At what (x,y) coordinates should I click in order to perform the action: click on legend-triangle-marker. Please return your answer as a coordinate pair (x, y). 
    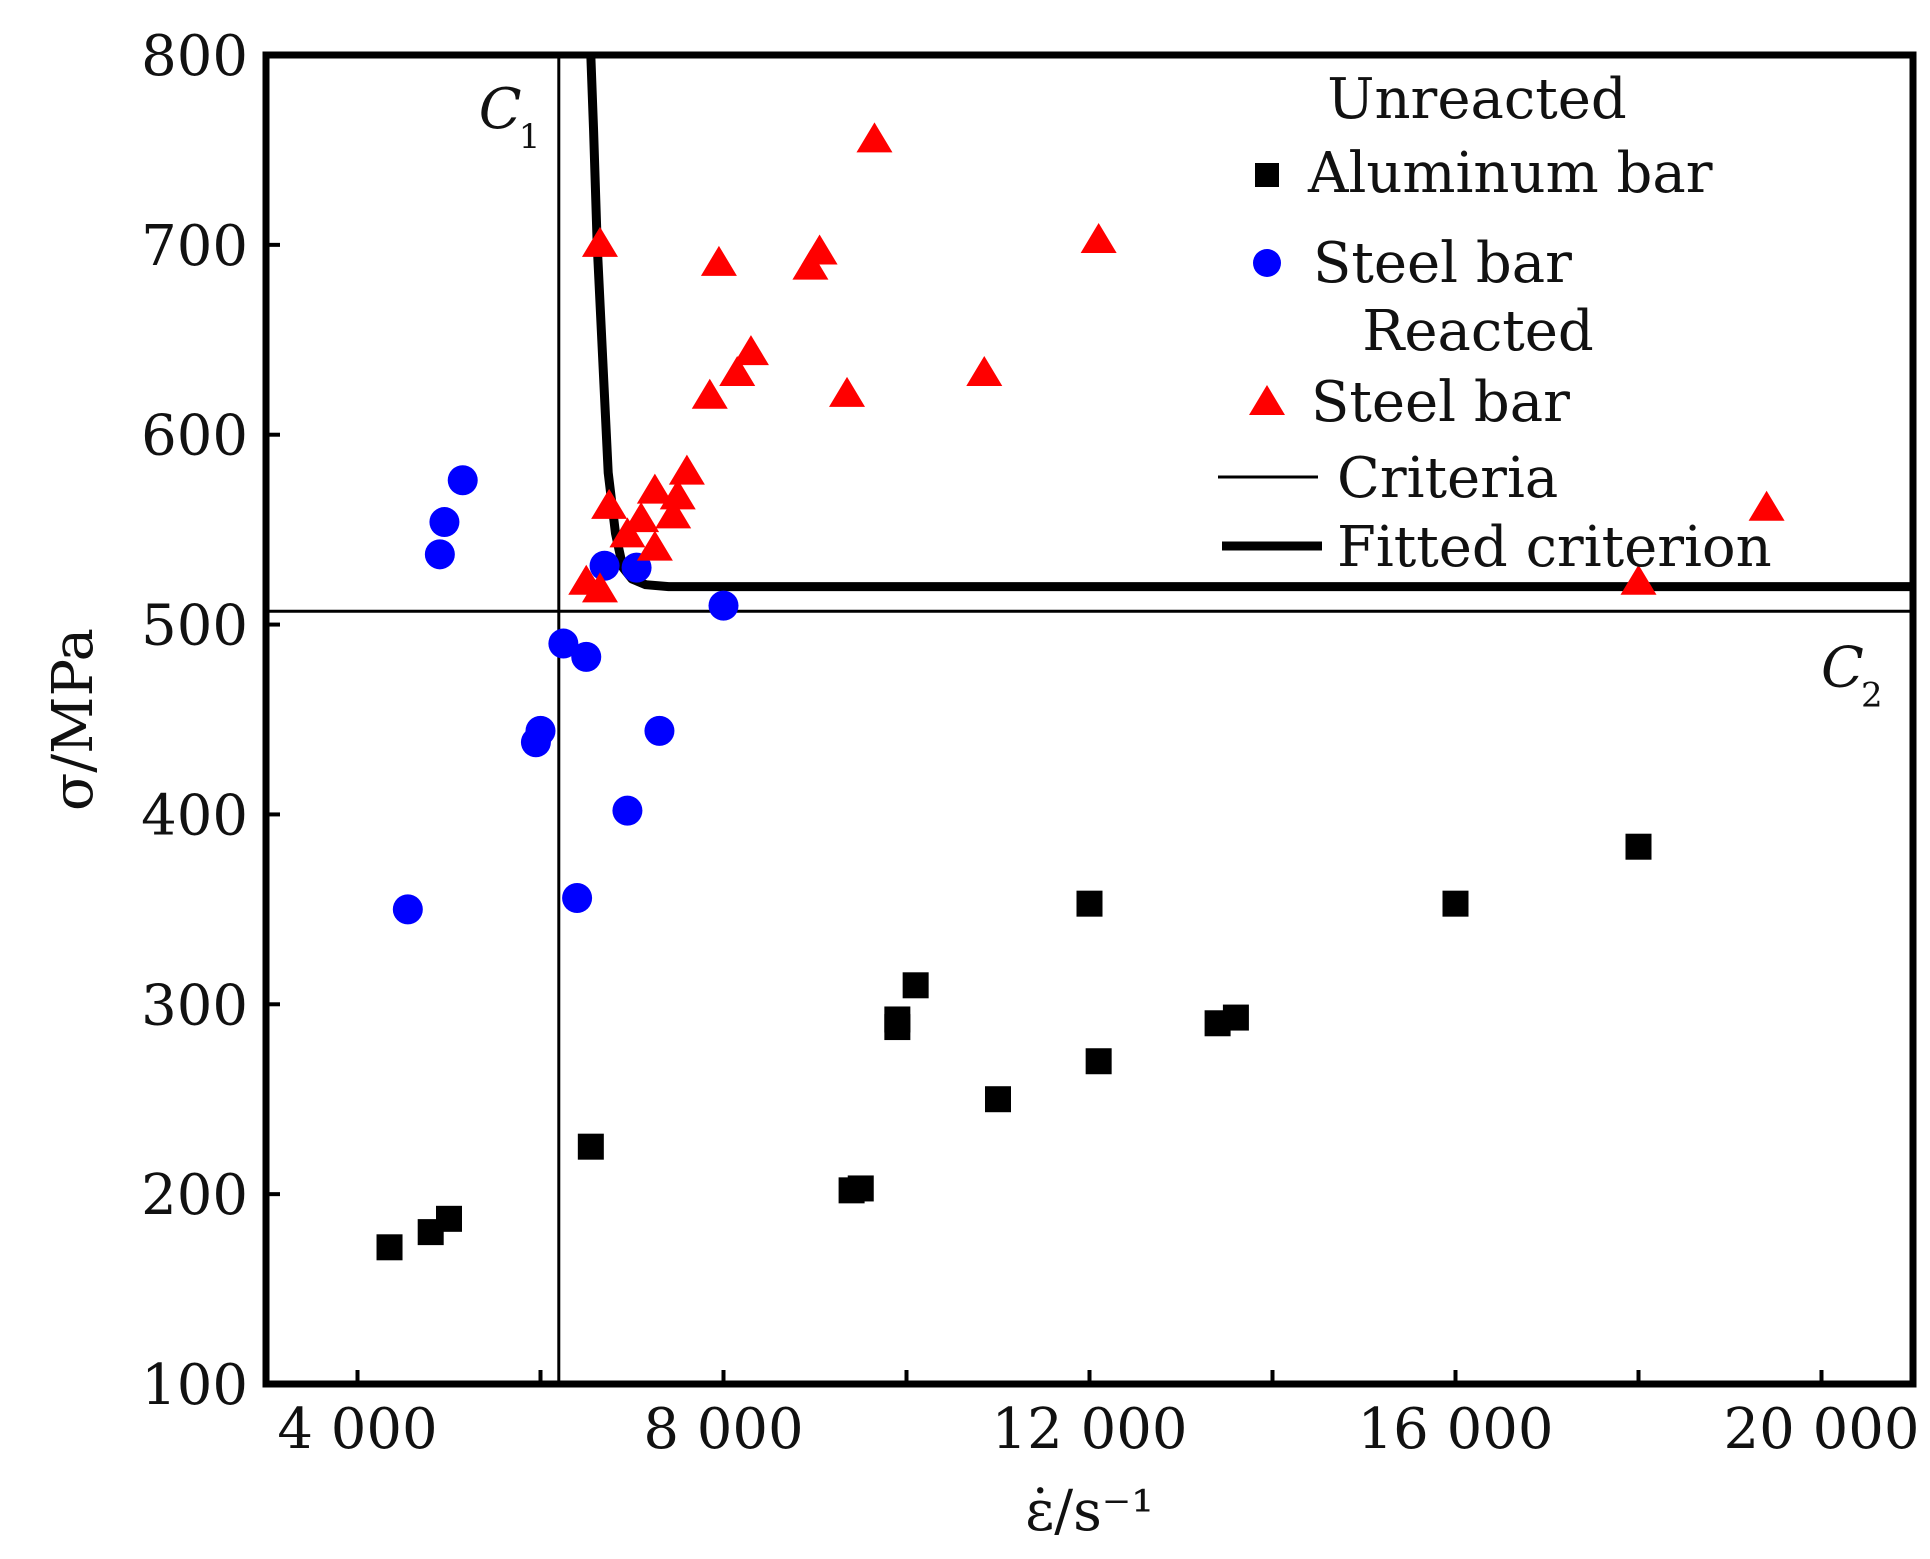
    Looking at the image, I should click on (1267, 400).